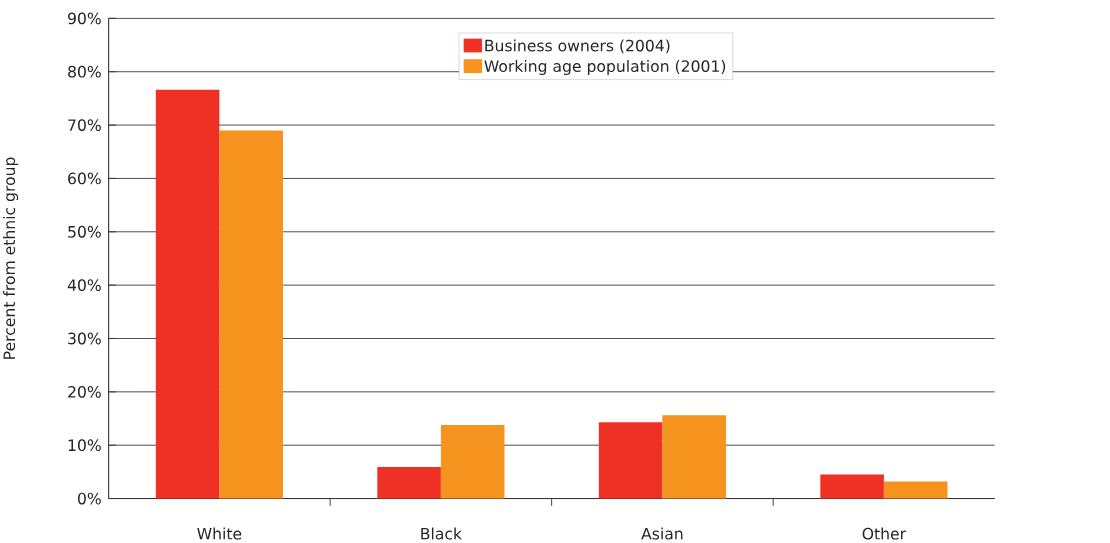  Describe the element at coordinates (577, 46) in the screenshot. I see `legend-label: Business owners (2004)` at that location.